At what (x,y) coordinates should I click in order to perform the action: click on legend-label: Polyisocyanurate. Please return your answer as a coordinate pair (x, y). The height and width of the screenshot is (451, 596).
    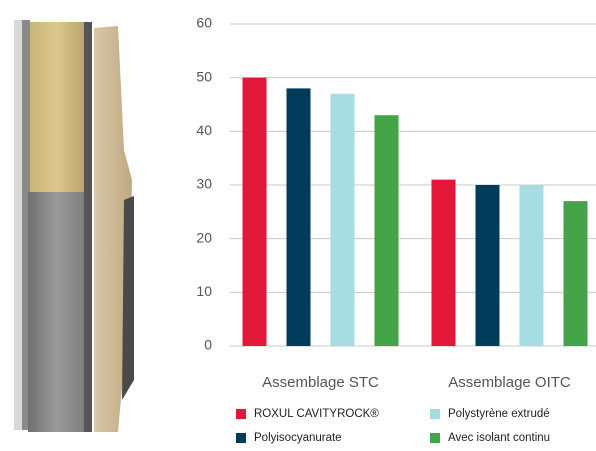
    Looking at the image, I should click on (298, 438).